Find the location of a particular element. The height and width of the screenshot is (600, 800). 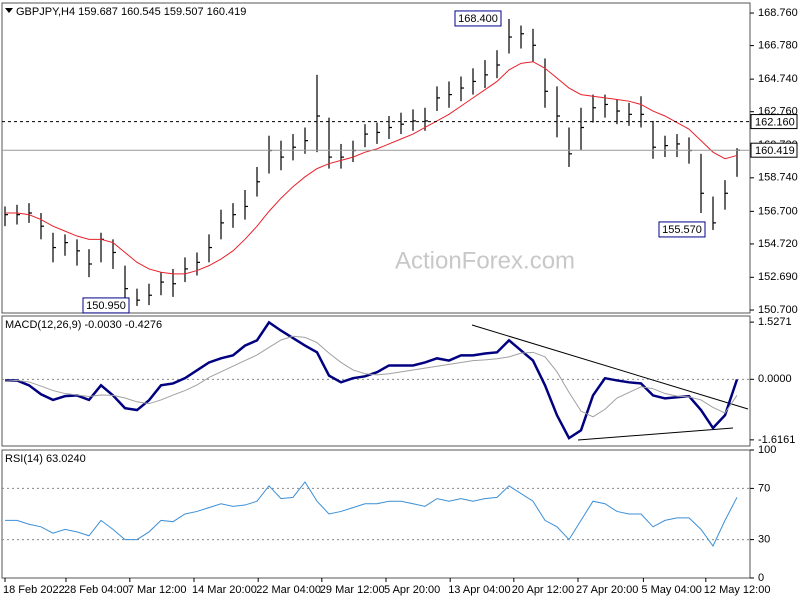

price-annotation: 150.950 is located at coordinates (106, 306).